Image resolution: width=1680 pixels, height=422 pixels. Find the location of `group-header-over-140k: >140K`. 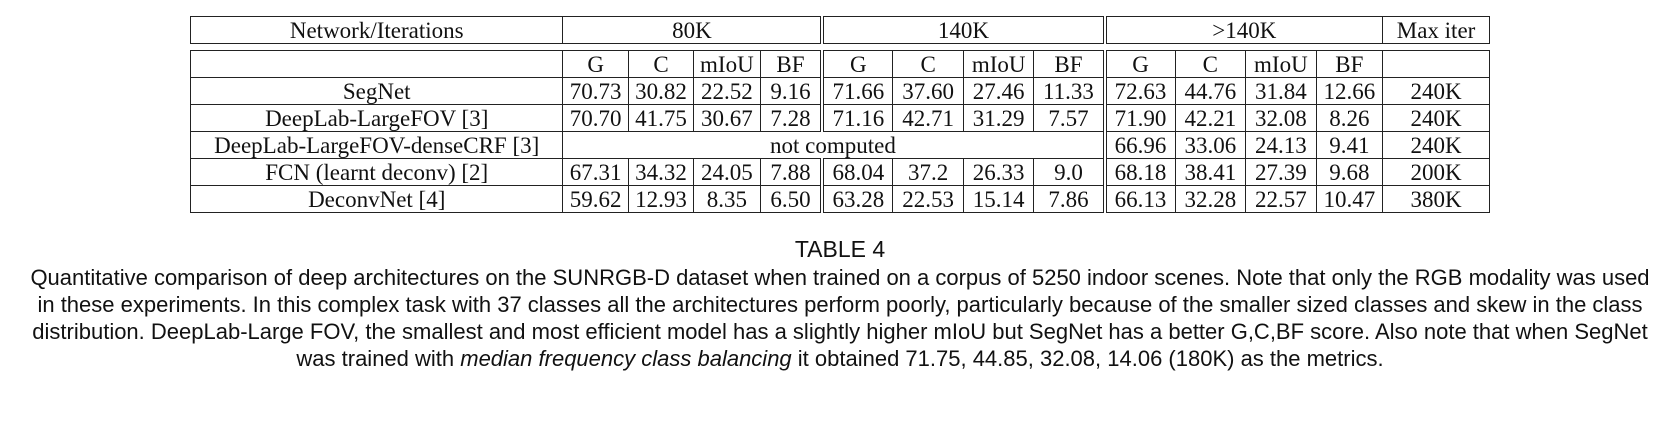

group-header-over-140k: >140K is located at coordinates (1243, 30).